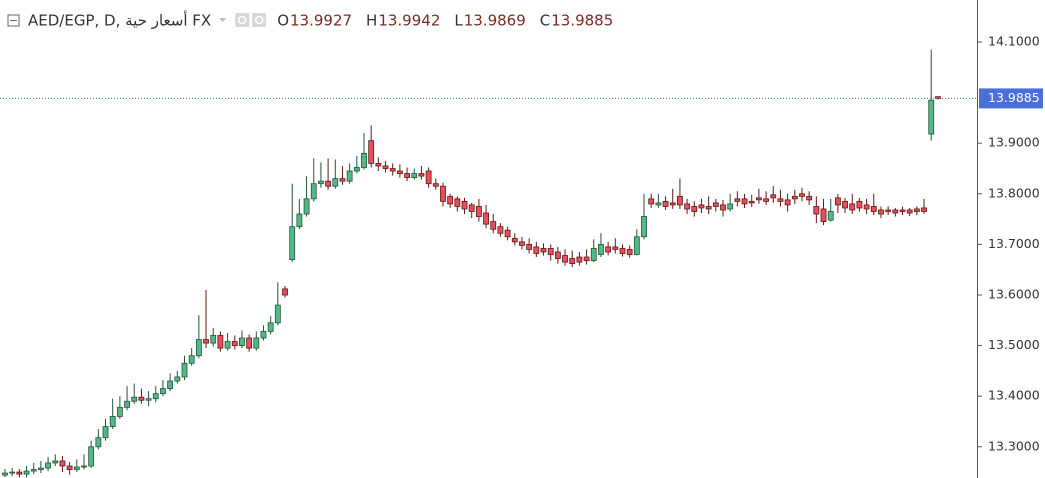 The height and width of the screenshot is (478, 1045). Describe the element at coordinates (495, 21) in the screenshot. I see `ohlc-value: 13.9869` at that location.